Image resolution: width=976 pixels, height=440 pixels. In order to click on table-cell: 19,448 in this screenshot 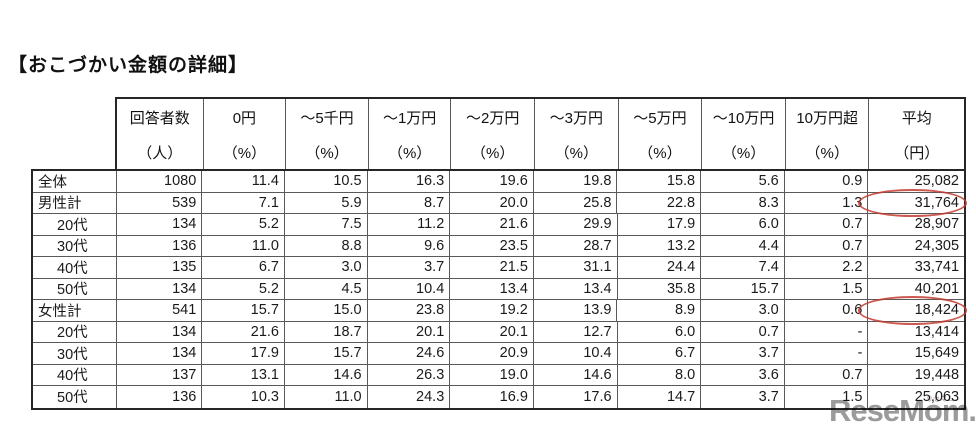, I will do `click(937, 374)`.